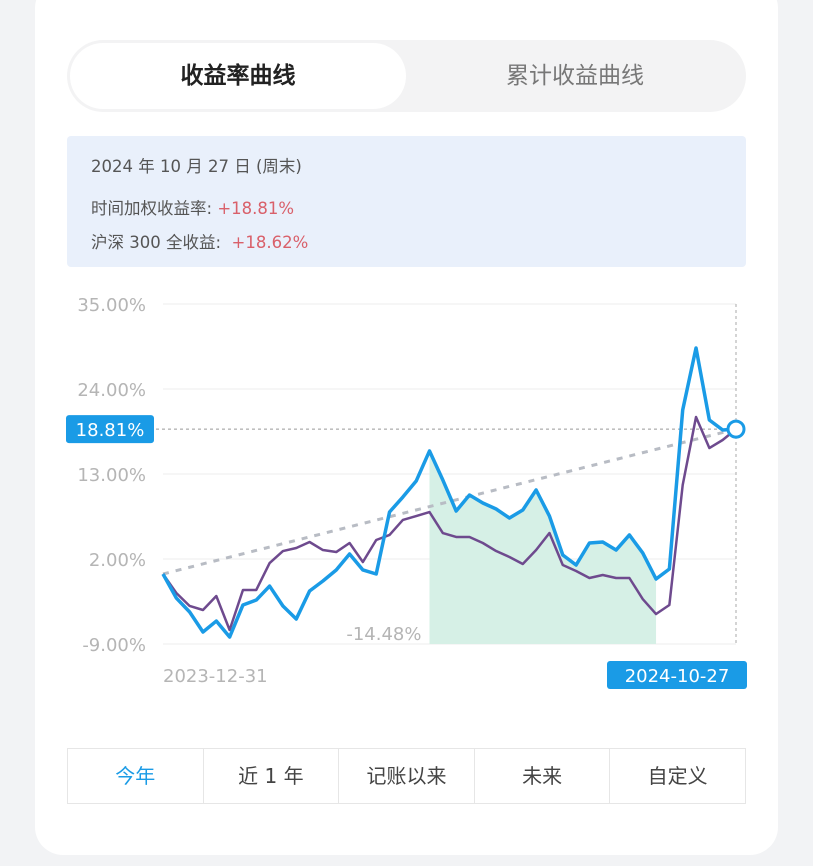 This screenshot has height=866, width=813. I want to click on range-this-year: 今年, so click(136, 776).